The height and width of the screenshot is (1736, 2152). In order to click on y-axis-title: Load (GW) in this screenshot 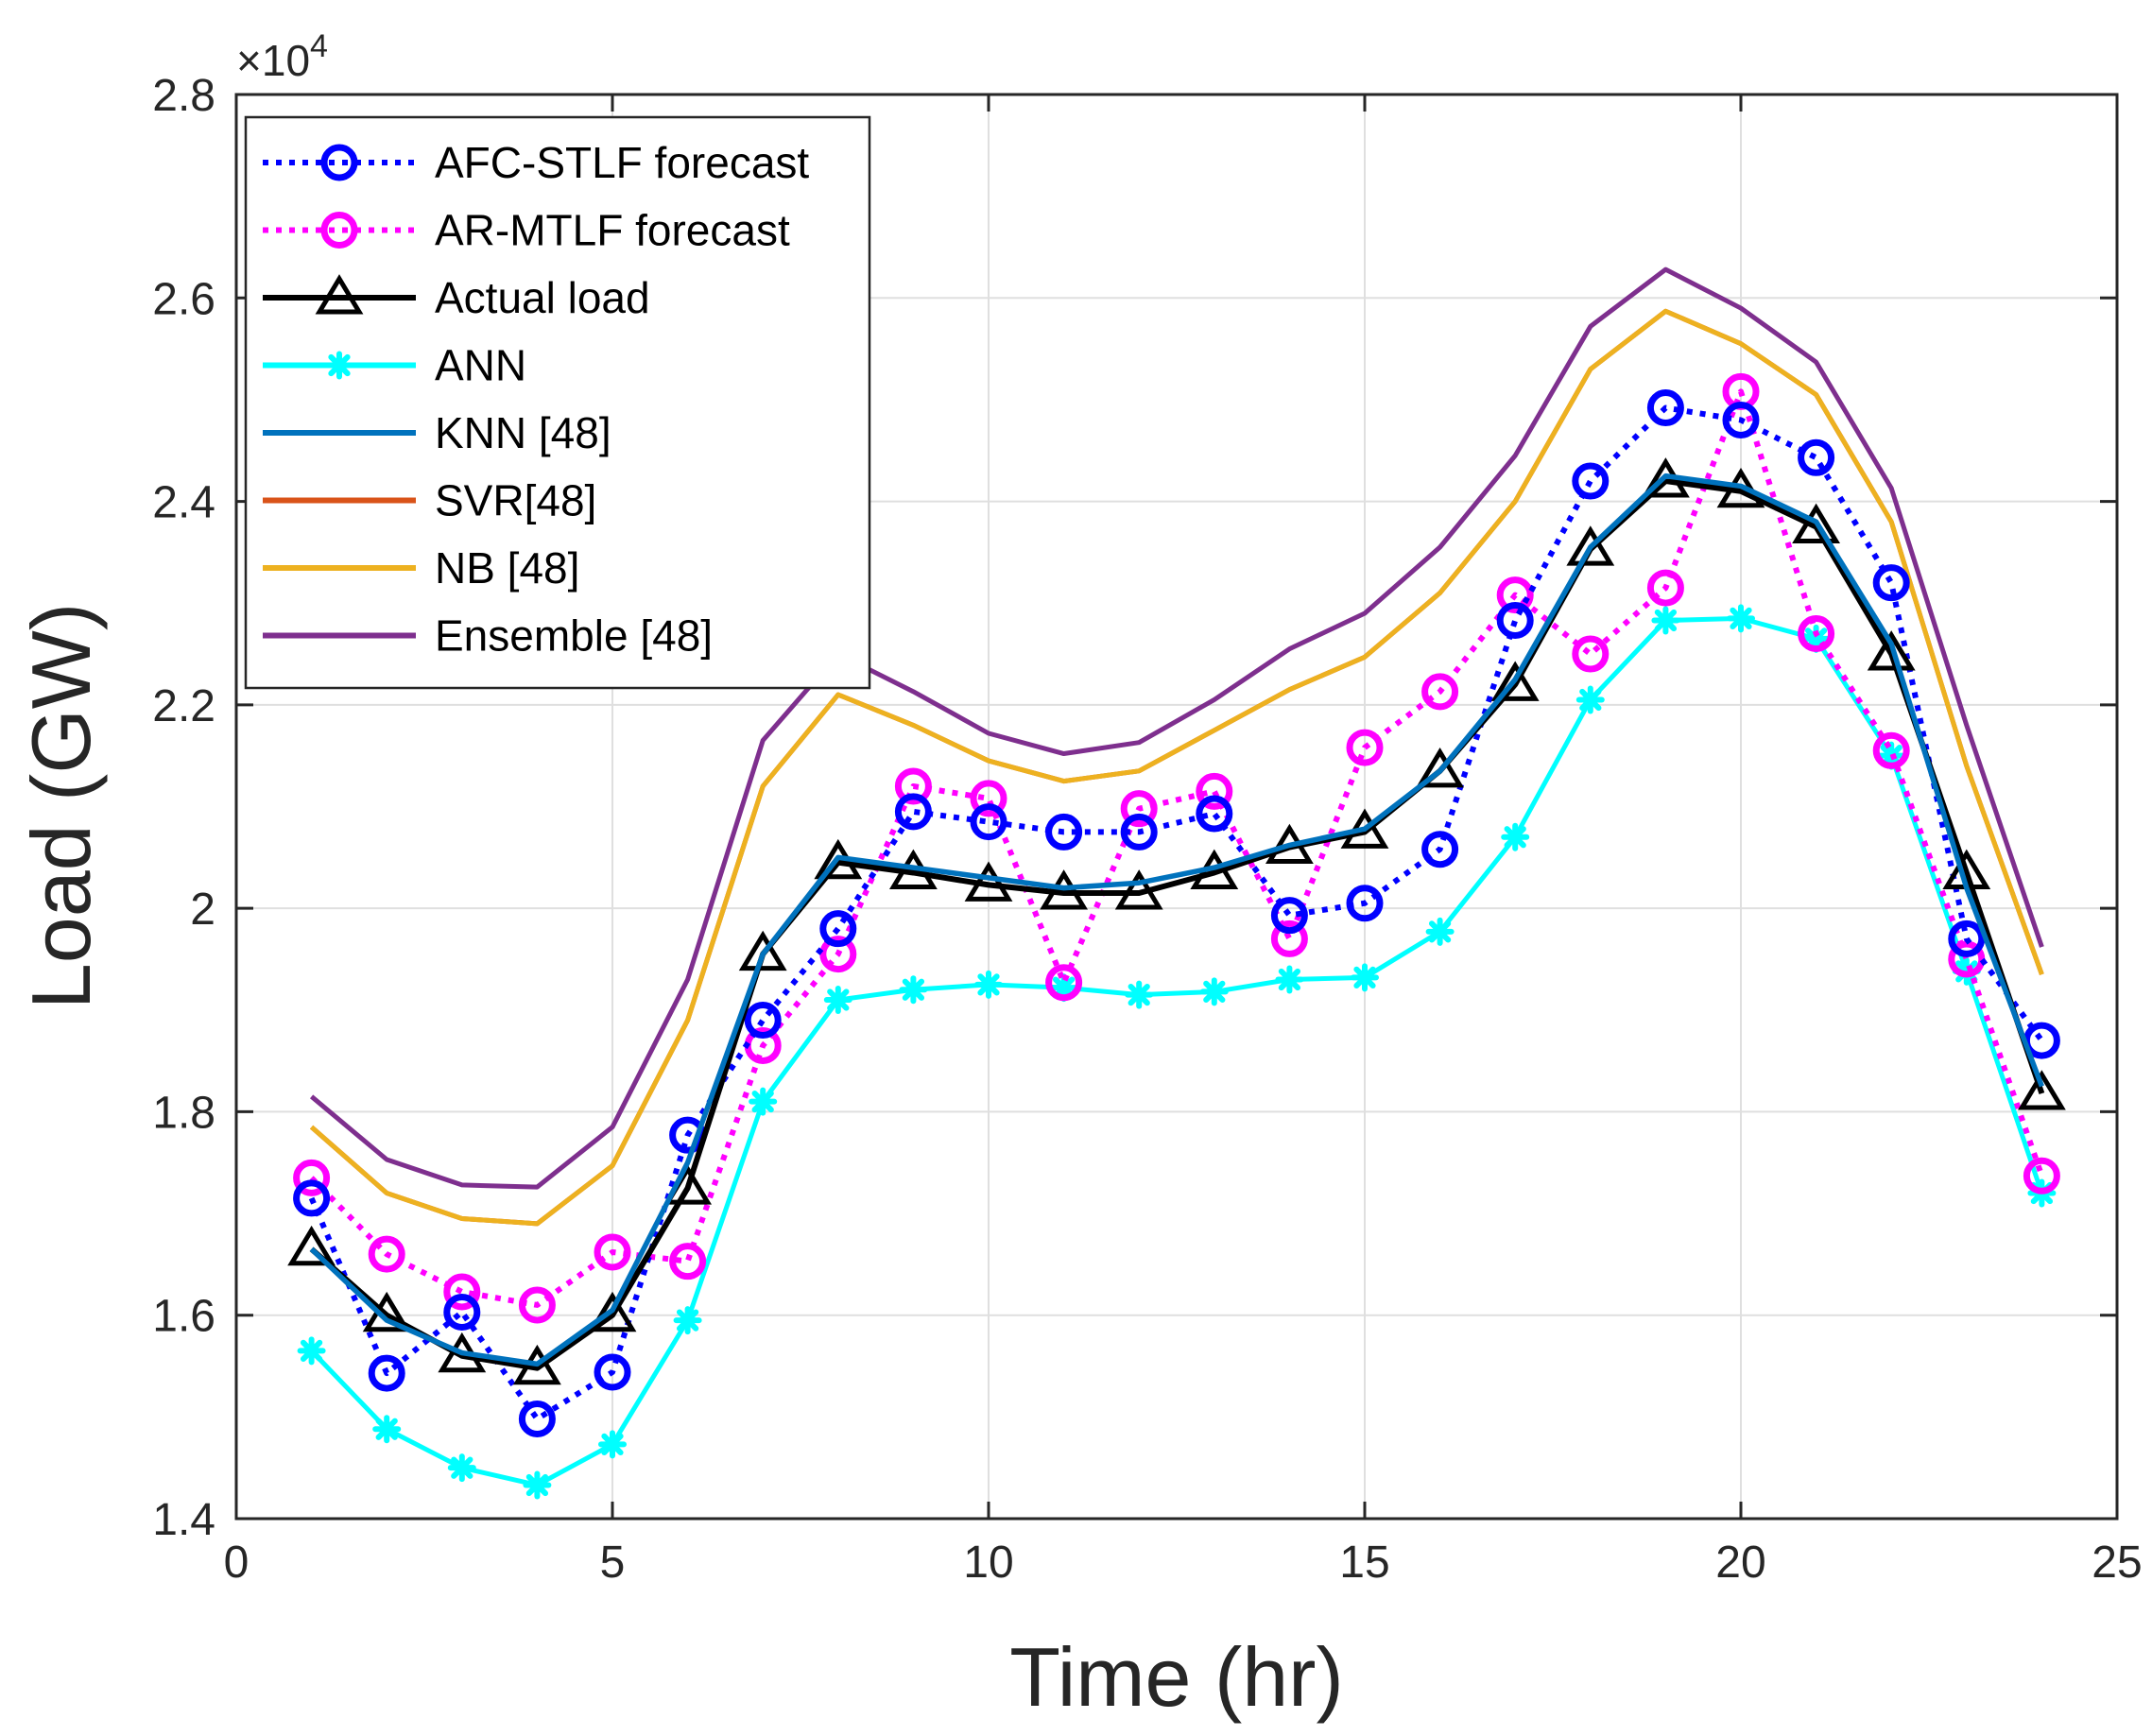, I will do `click(61, 806)`.